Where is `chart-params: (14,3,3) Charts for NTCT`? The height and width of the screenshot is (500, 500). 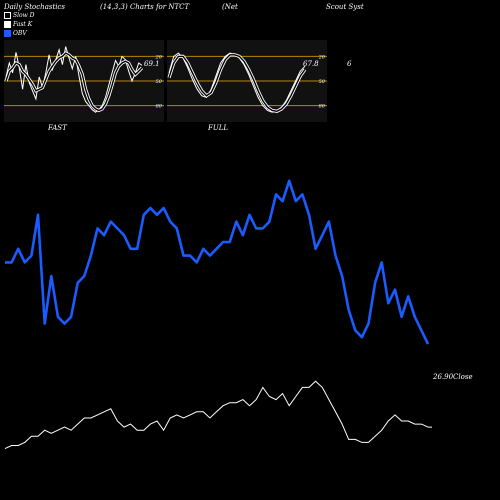
chart-params: (14,3,3) Charts for NTCT is located at coordinates (145, 7).